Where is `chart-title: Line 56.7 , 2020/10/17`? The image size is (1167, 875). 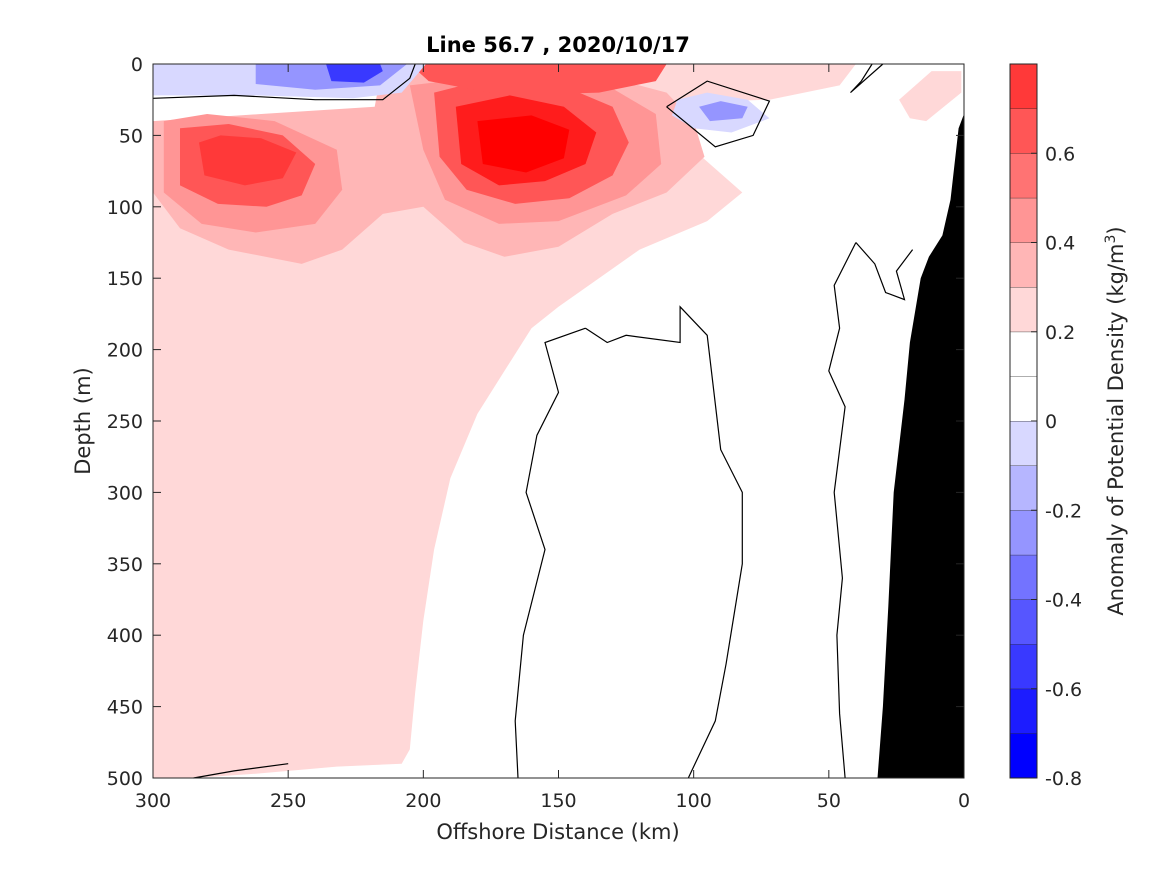
chart-title: Line 56.7 , 2020/10/17 is located at coordinates (558, 45).